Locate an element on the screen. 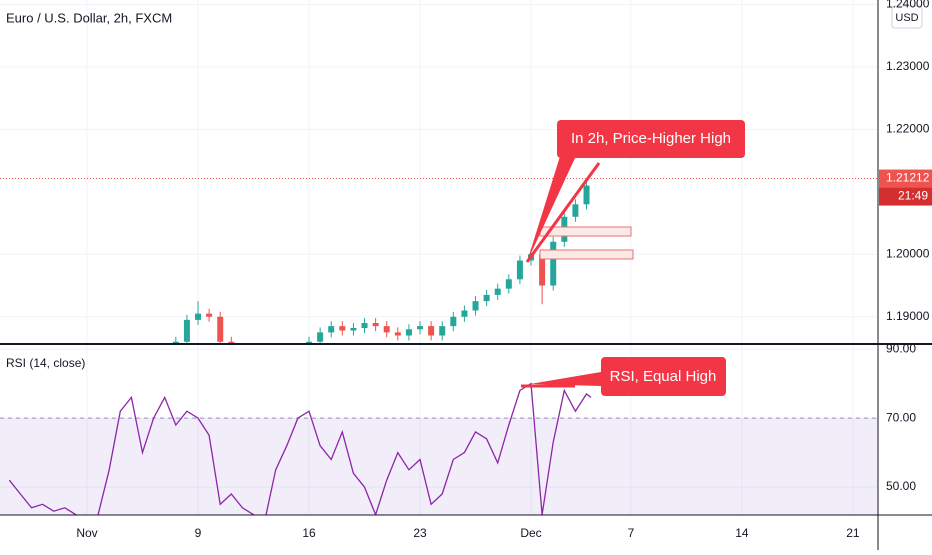 The image size is (932, 555). x-tick-label: 23 is located at coordinates (420, 533).